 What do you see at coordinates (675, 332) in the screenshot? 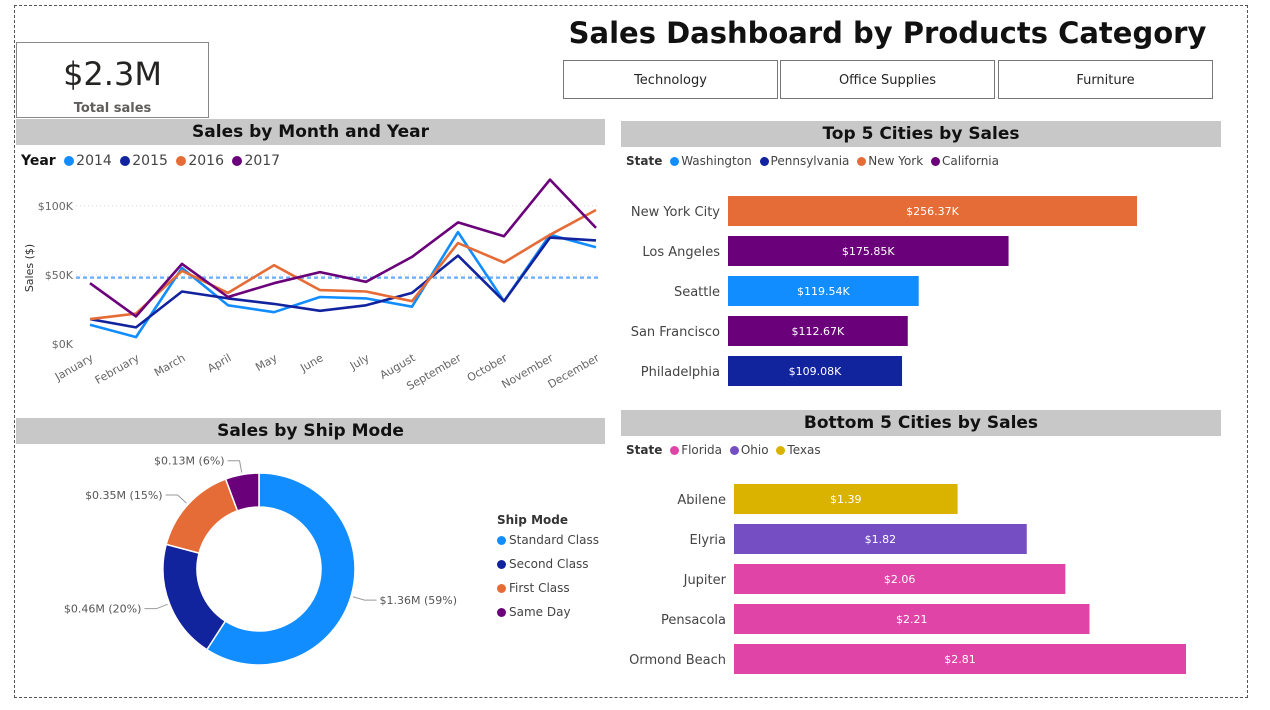
I see `category-label: San Francisco` at bounding box center [675, 332].